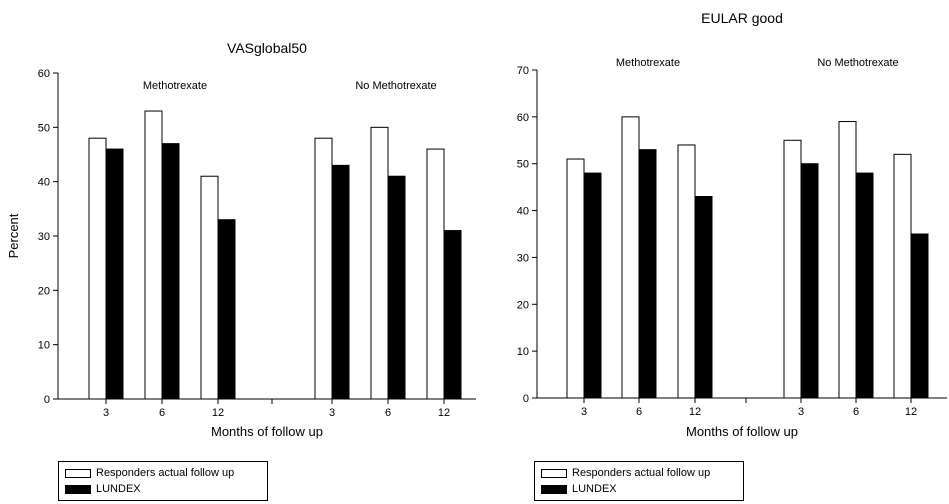 Image resolution: width=949 pixels, height=504 pixels. Describe the element at coordinates (523, 71) in the screenshot. I see `y-tick-label: 70` at that location.